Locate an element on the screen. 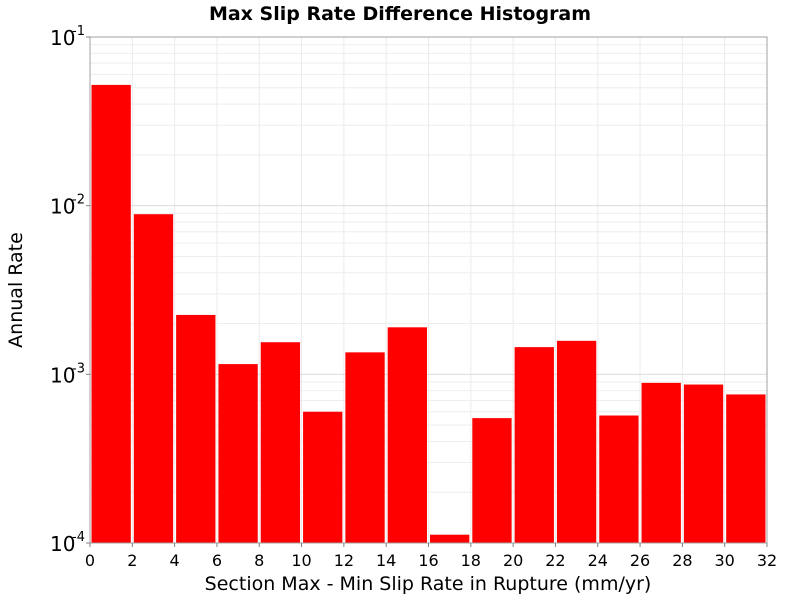 The width and height of the screenshot is (800, 600). x-tick-label: 4 is located at coordinates (175, 560).